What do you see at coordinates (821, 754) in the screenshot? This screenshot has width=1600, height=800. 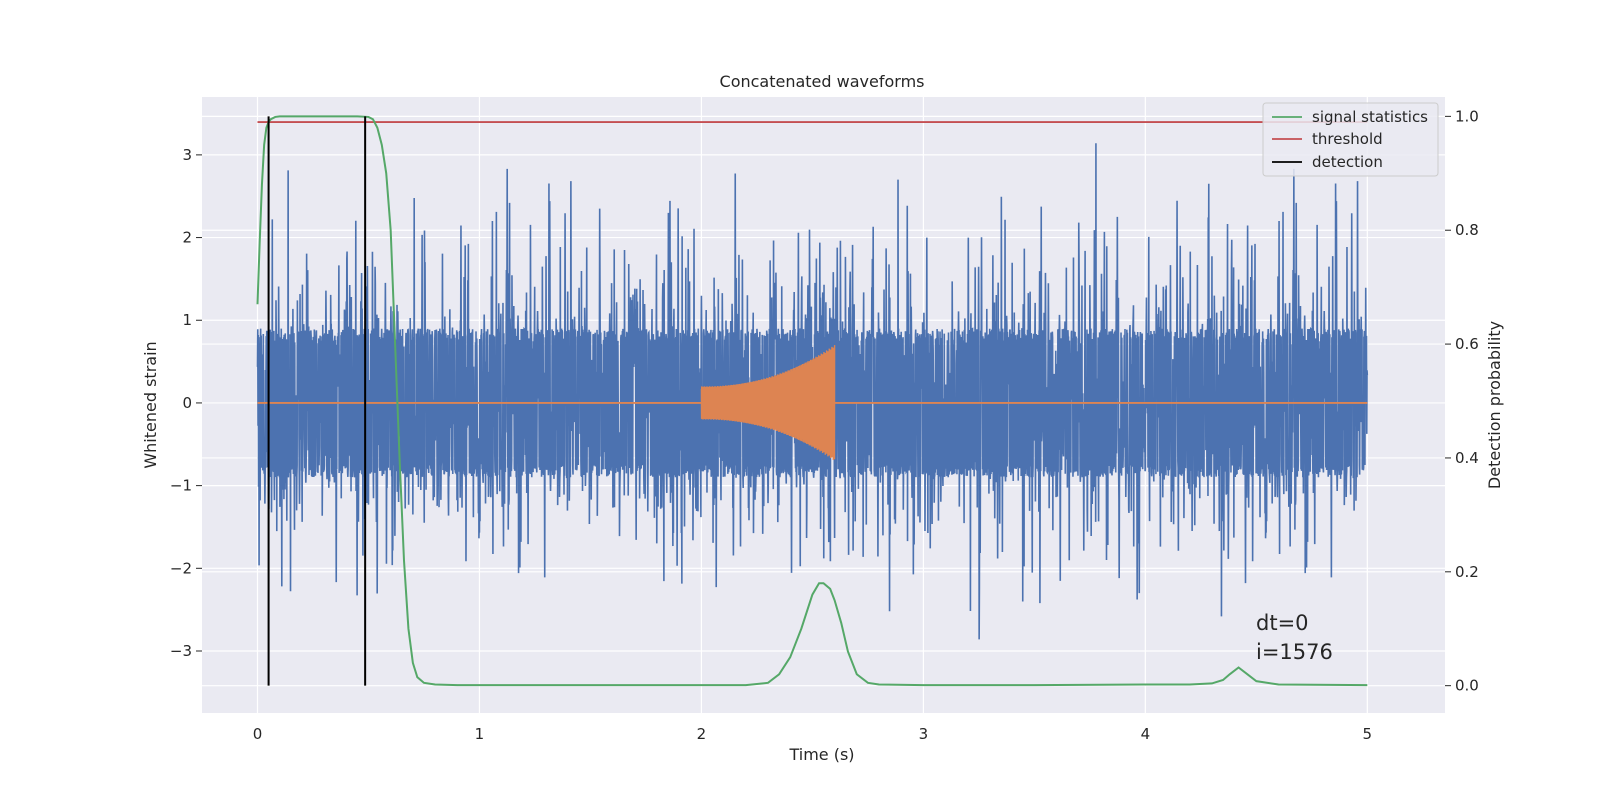 I see `x-axis-label: Time (s)` at bounding box center [821, 754].